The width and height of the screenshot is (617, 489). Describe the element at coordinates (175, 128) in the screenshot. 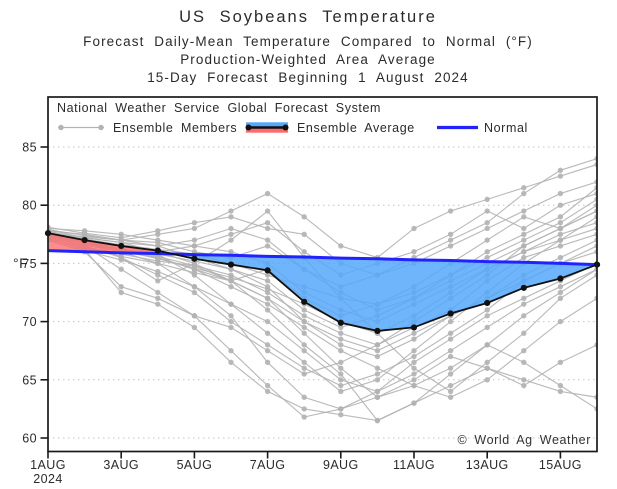

I see `legend-label-ensemble-members: Ensemble Members` at that location.